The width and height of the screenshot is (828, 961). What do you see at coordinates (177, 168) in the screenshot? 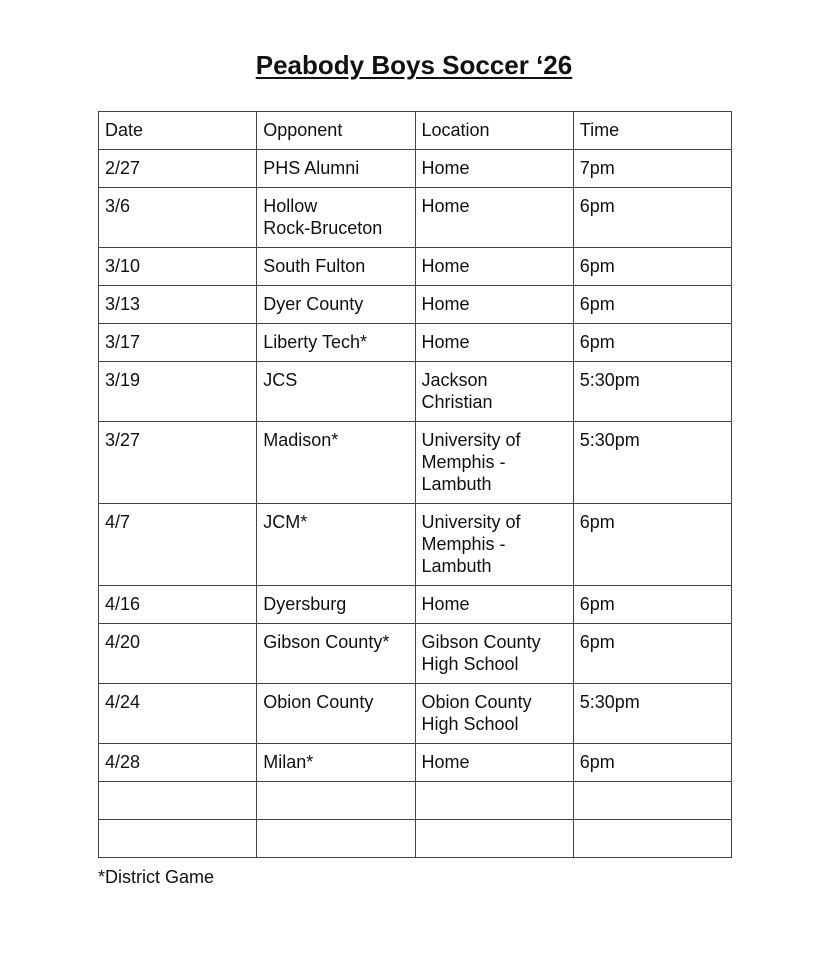
I see `cell-date: 2/27` at bounding box center [177, 168].